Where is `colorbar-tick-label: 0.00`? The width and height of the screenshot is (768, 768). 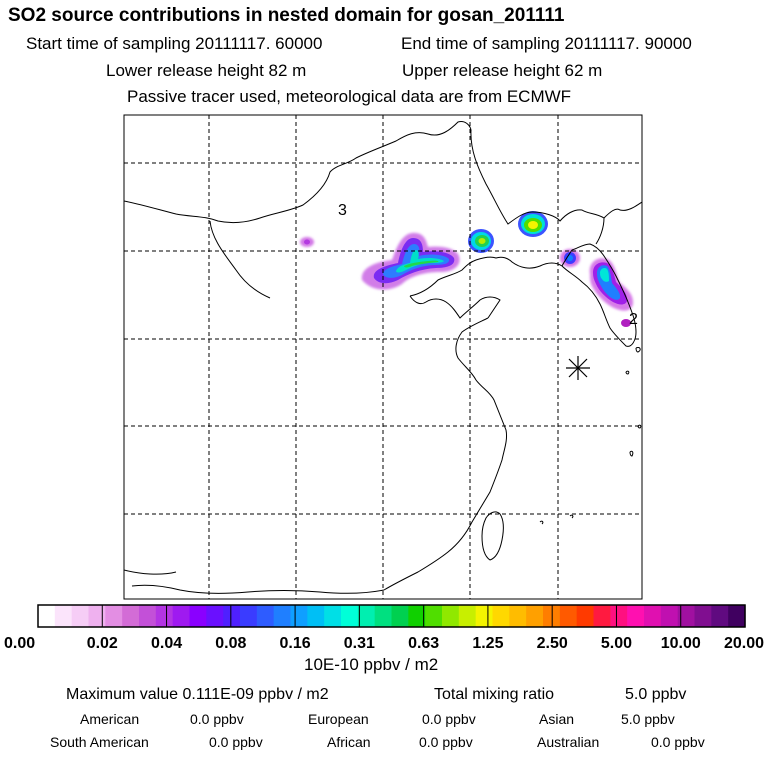
colorbar-tick-label: 0.00 is located at coordinates (19, 643).